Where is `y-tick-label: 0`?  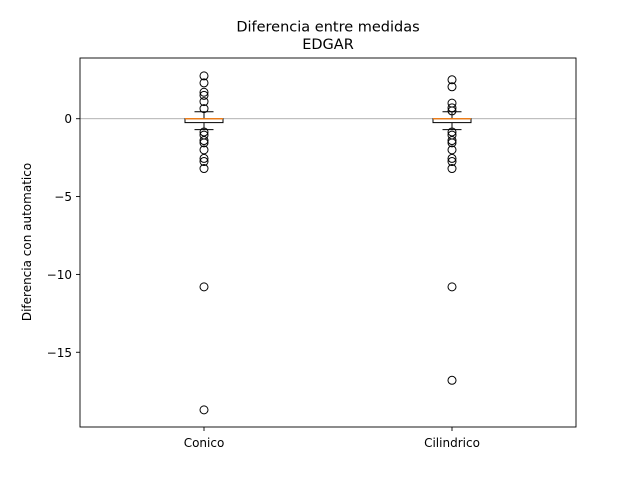 y-tick-label: 0 is located at coordinates (68, 119).